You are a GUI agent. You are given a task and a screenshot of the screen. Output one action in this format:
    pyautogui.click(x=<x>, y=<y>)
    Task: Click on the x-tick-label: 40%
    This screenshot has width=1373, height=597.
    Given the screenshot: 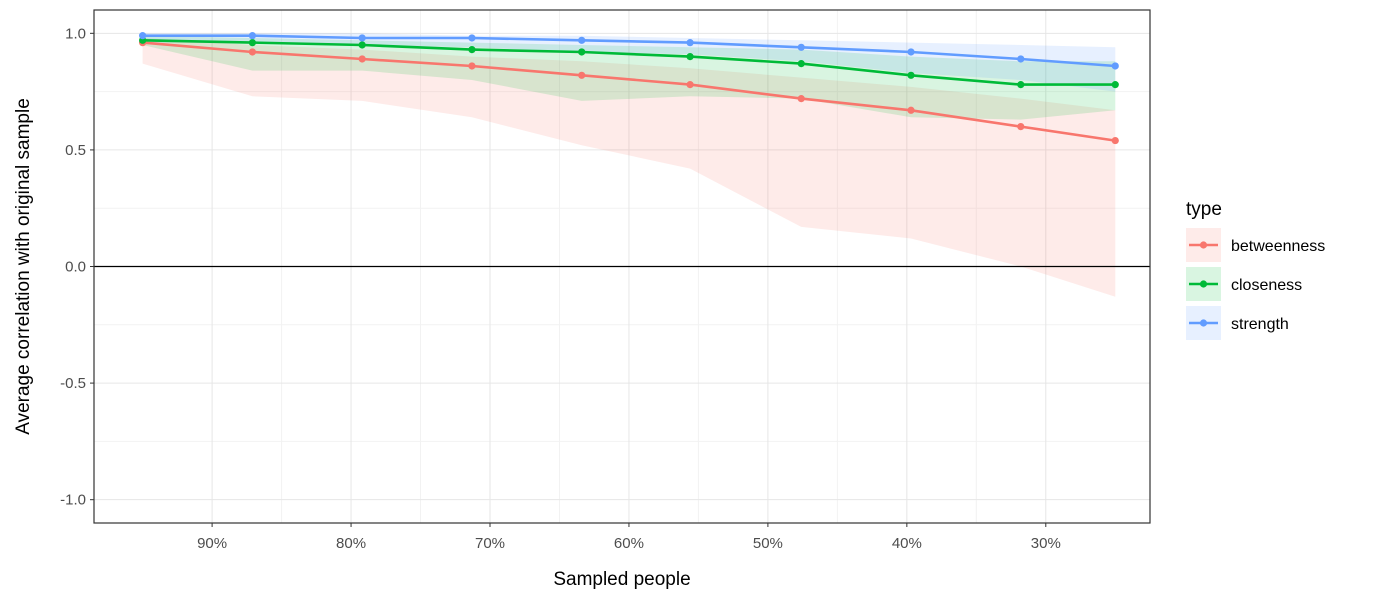 What is the action you would take?
    pyautogui.click(x=907, y=543)
    